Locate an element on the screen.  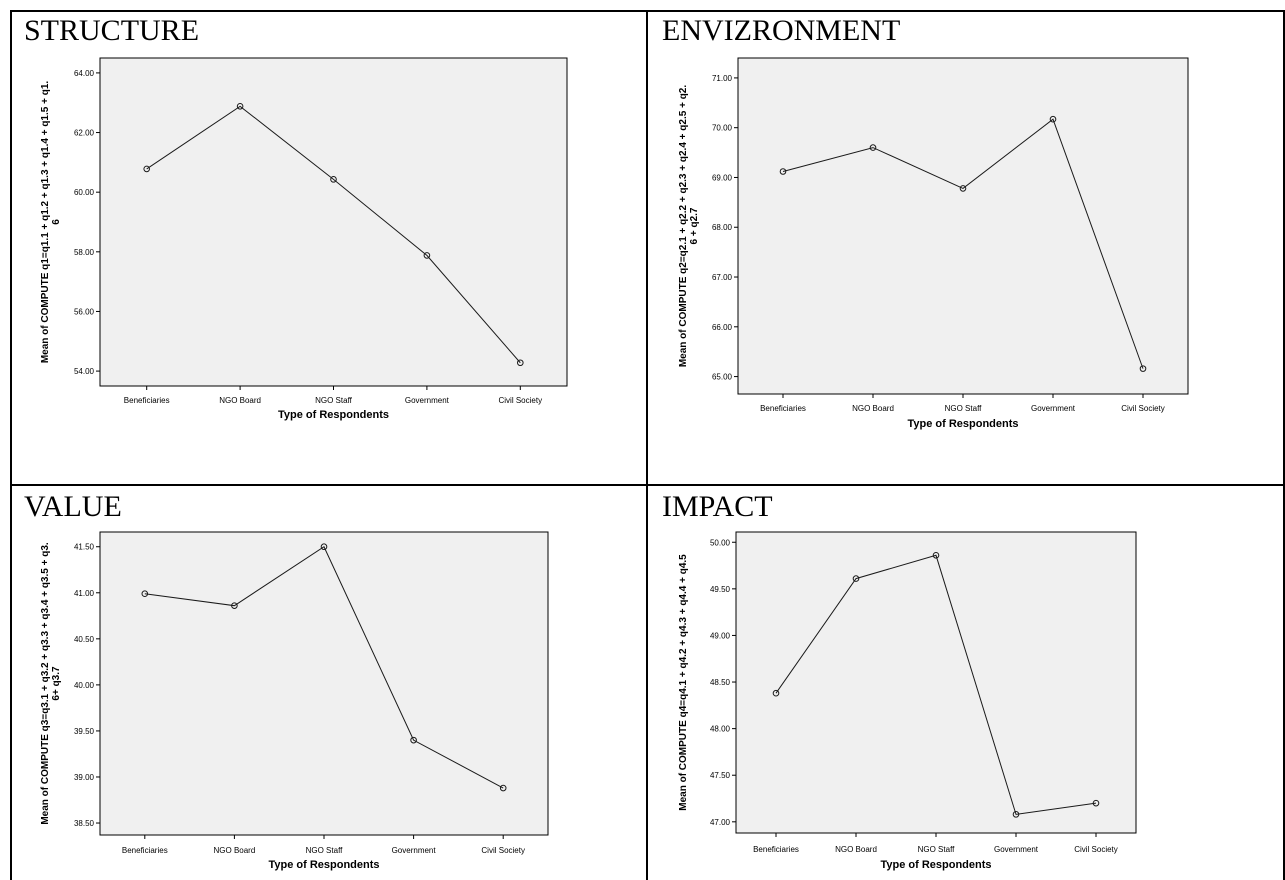
panel-title-environment: ENVIZRONMENT is located at coordinates (781, 30).